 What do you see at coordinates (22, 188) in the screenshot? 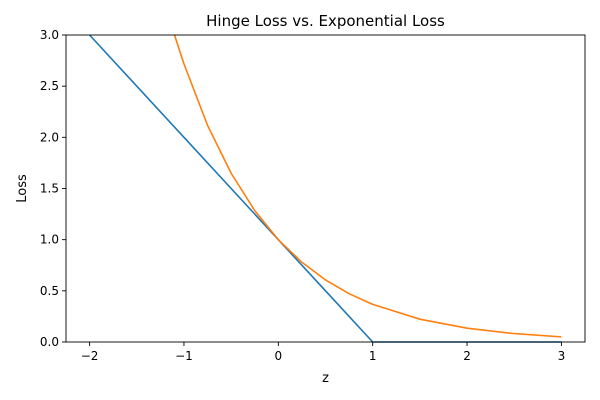
I see `y-axis-label: Loss` at bounding box center [22, 188].